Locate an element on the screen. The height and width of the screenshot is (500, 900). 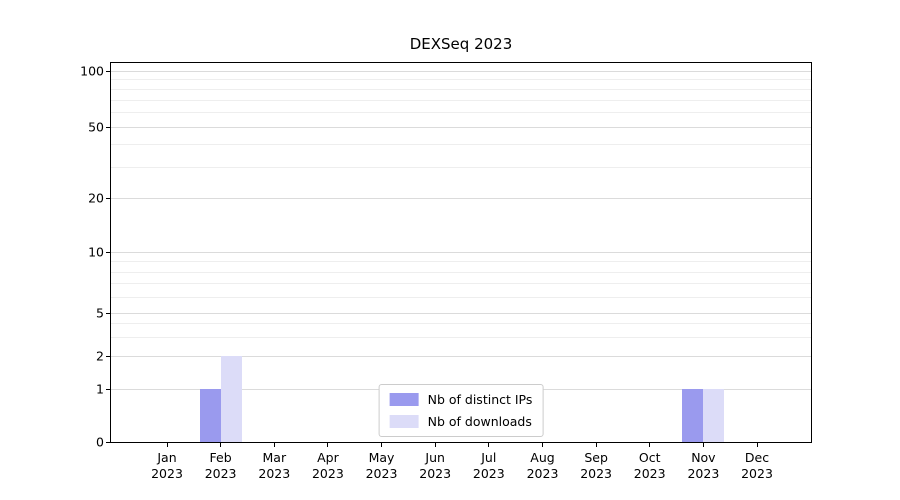
x-tick-label: Feb 2023 is located at coordinates (221, 466).